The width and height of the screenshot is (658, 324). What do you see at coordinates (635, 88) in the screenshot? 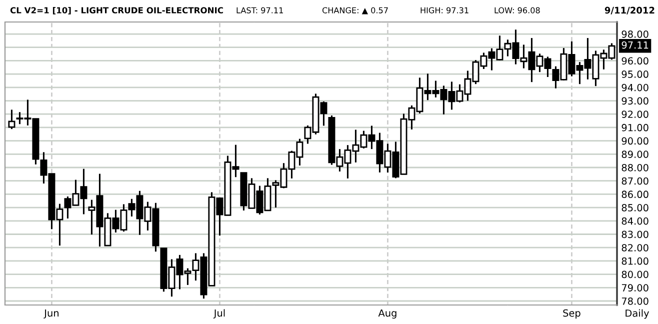
I see `y-tick-label: 94.00` at bounding box center [635, 88].